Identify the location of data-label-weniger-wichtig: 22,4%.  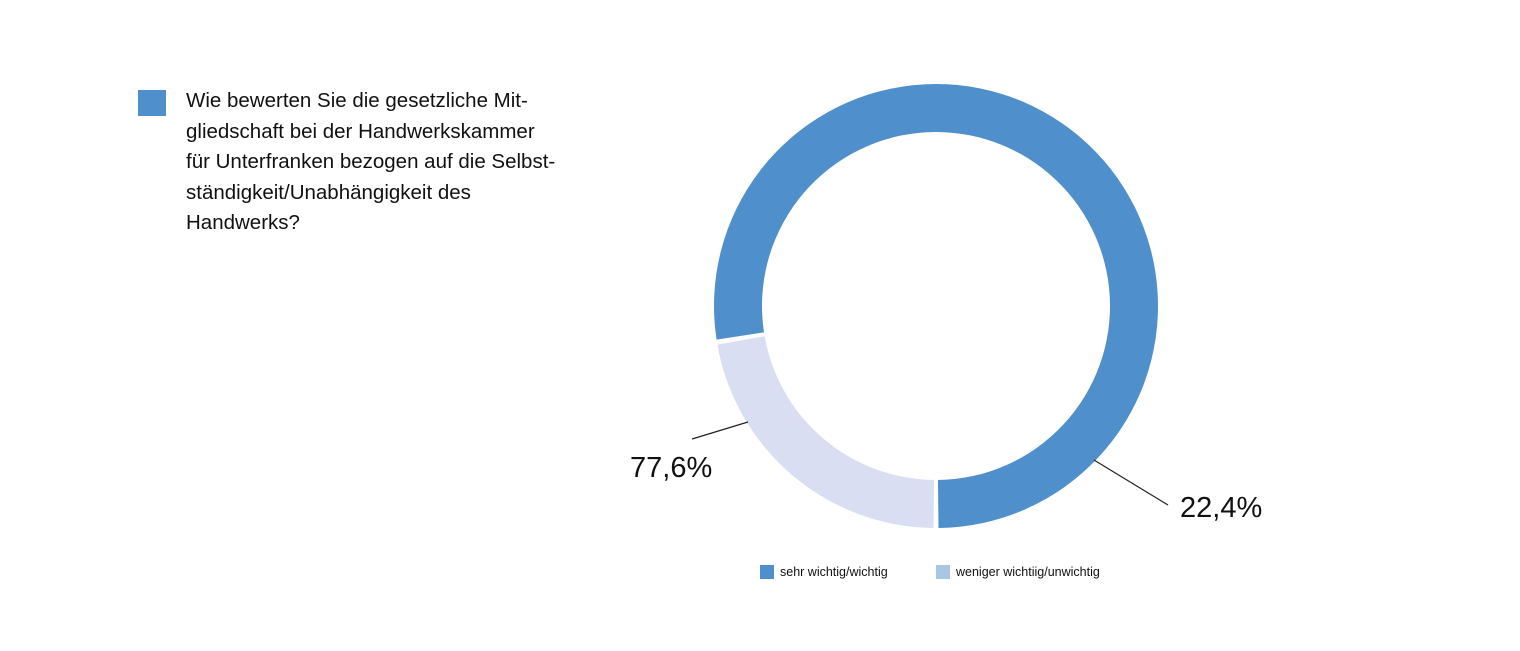
(1221, 508).